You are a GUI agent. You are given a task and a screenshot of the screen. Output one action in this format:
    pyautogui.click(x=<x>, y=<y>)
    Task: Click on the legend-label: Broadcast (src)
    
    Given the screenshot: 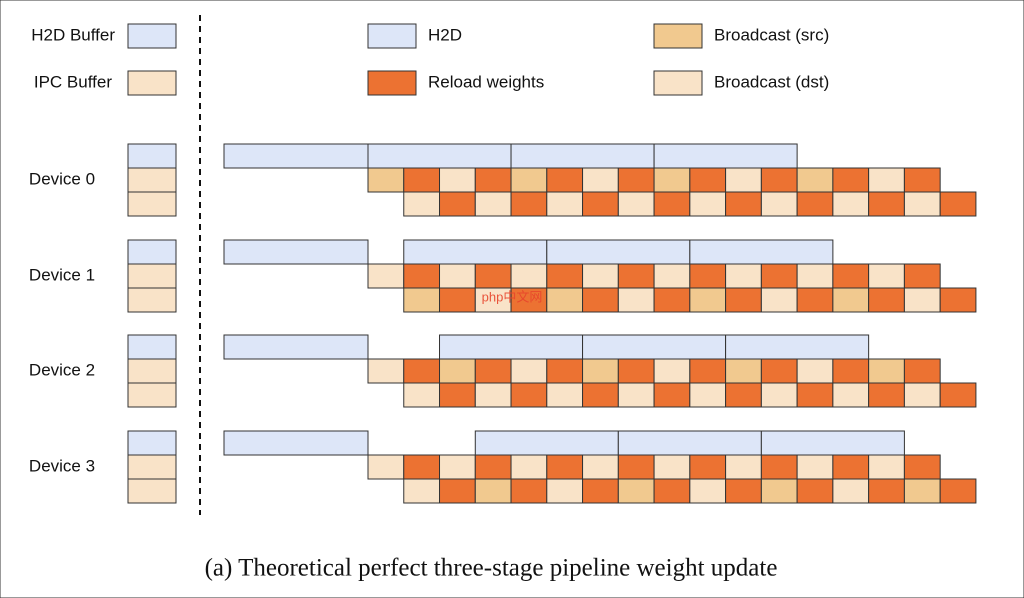 What is the action you would take?
    pyautogui.click(x=771, y=34)
    